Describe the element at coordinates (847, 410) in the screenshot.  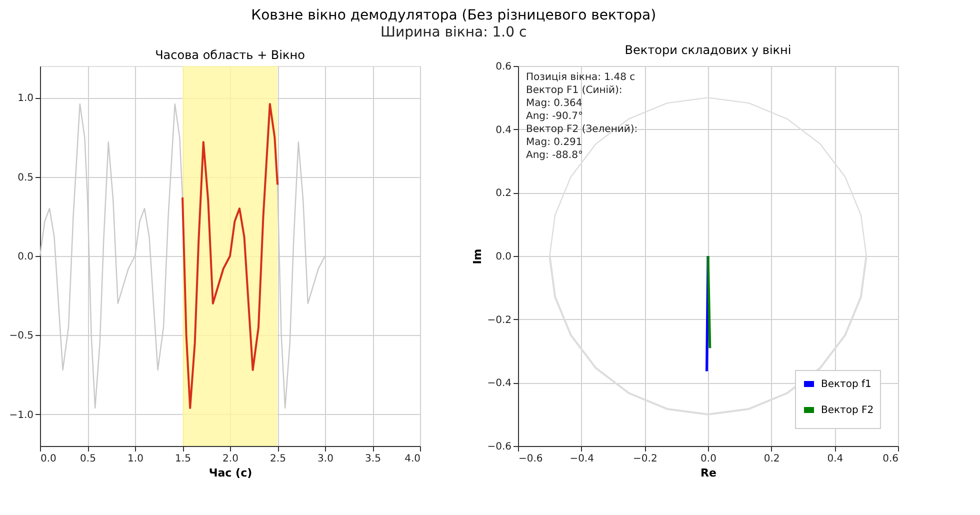
I see `legend-label: Вектор F2` at that location.